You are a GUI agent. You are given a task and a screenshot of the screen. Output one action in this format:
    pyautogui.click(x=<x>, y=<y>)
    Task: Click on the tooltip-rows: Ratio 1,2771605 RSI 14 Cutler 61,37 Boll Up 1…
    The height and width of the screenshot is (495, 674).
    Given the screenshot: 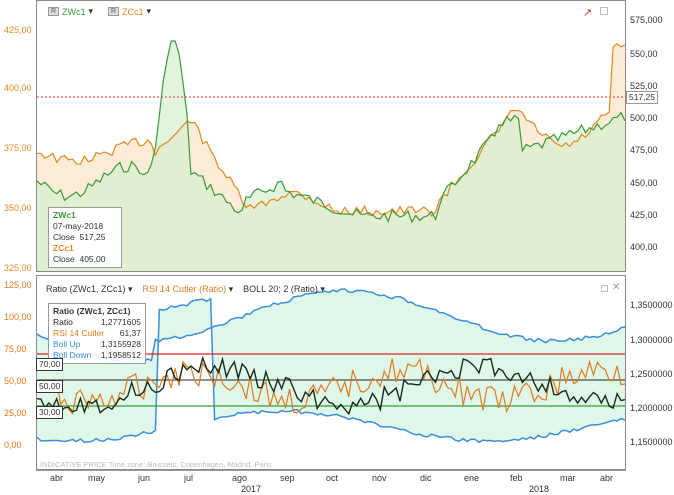 What is the action you would take?
    pyautogui.click(x=97, y=339)
    